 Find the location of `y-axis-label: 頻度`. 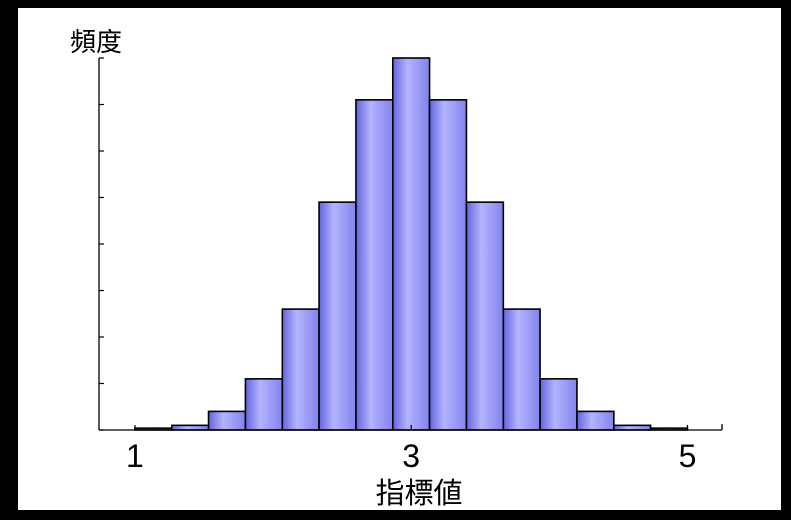

y-axis-label: 頻度 is located at coordinates (96, 43).